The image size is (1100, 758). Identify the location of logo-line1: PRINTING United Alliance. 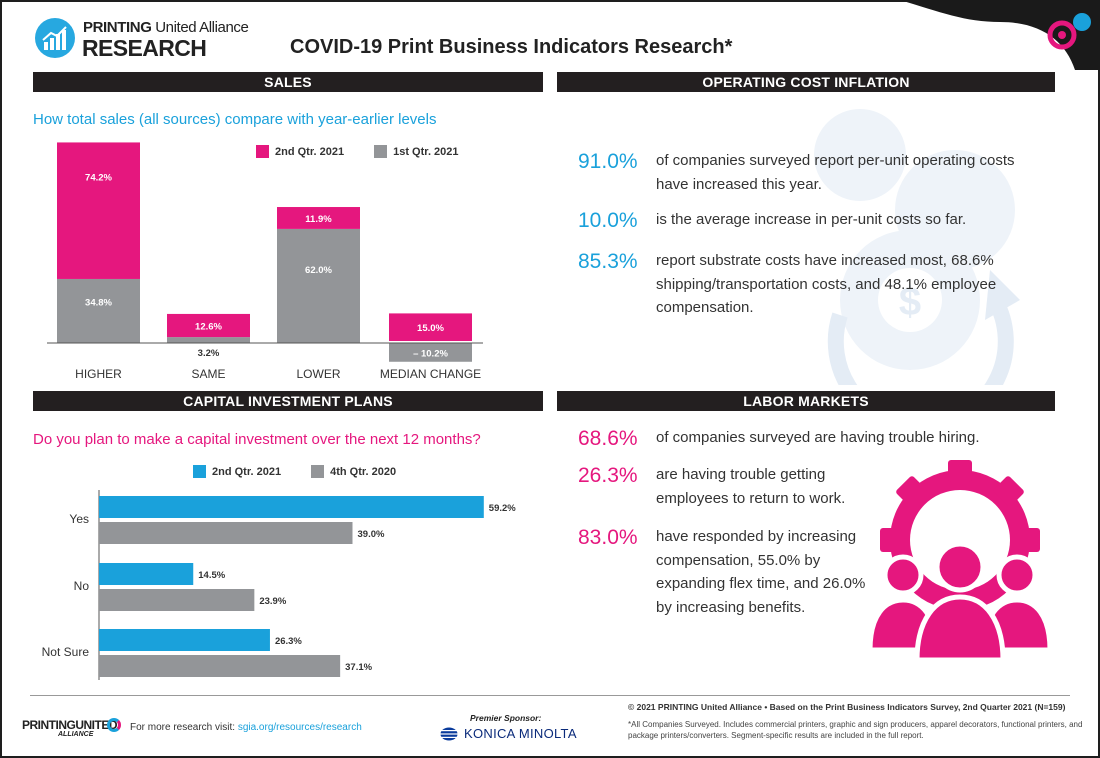
(166, 27).